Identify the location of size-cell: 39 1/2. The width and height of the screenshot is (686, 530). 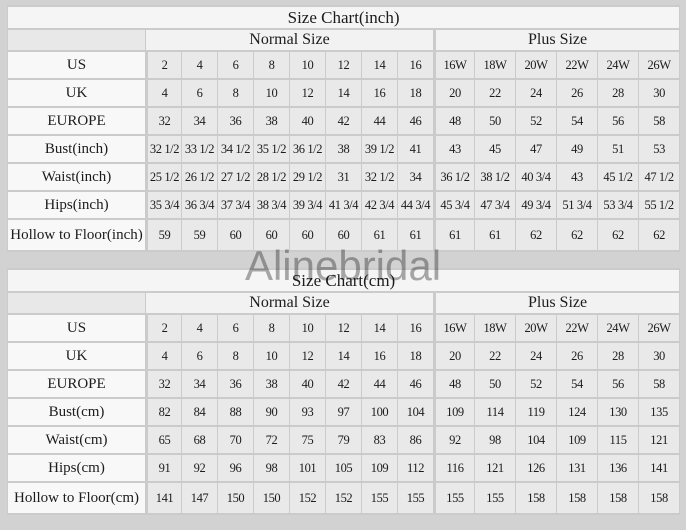
(379, 149).